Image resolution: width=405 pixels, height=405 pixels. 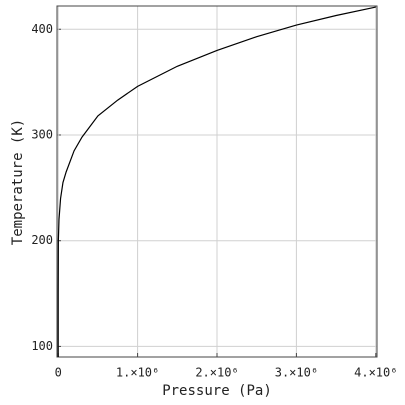 I want to click on y-tick-label: 200, so click(x=42, y=240).